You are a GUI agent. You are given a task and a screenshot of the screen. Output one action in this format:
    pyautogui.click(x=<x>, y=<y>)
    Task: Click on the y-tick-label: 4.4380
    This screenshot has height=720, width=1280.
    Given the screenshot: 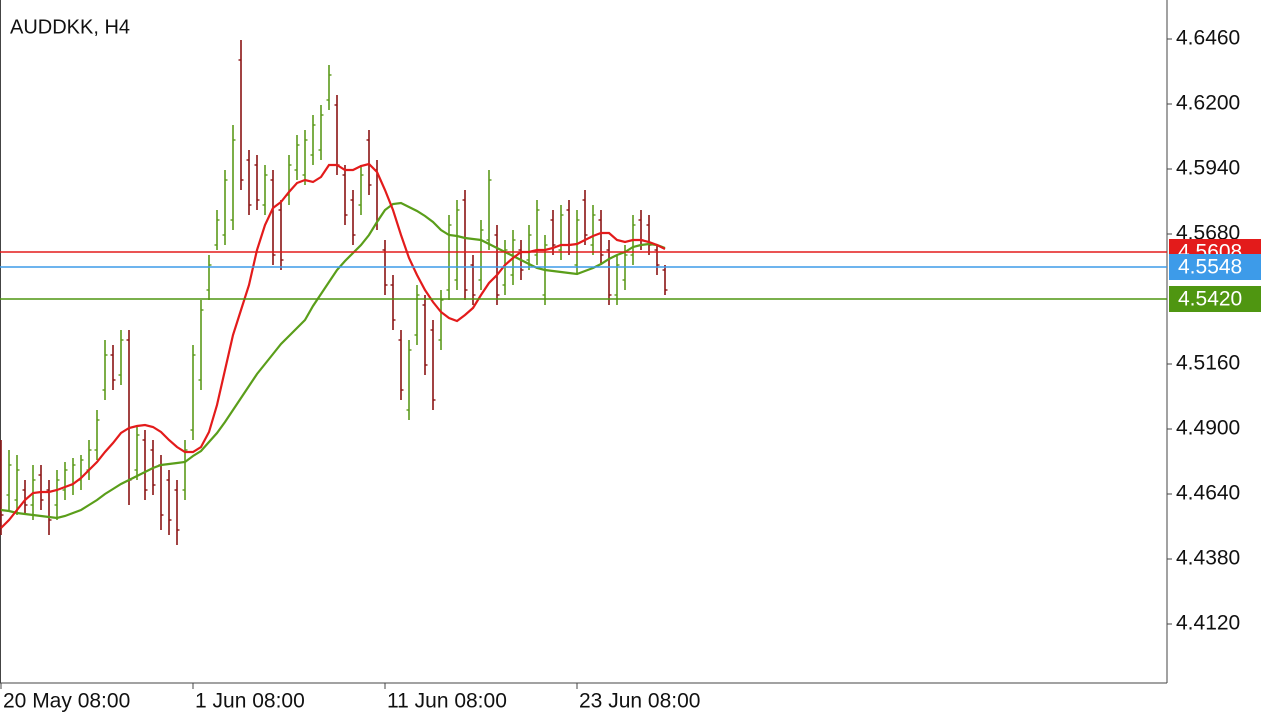 What is the action you would take?
    pyautogui.click(x=1208, y=558)
    